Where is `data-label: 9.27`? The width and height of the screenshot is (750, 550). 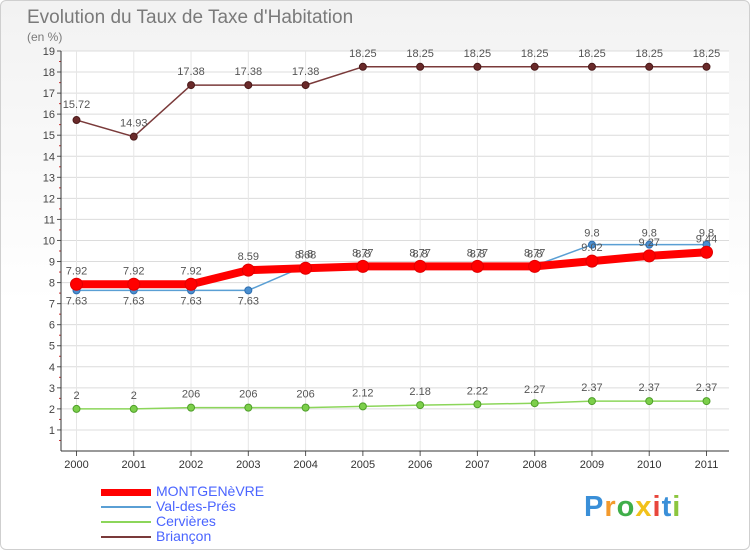 data-label: 9.27 is located at coordinates (649, 243).